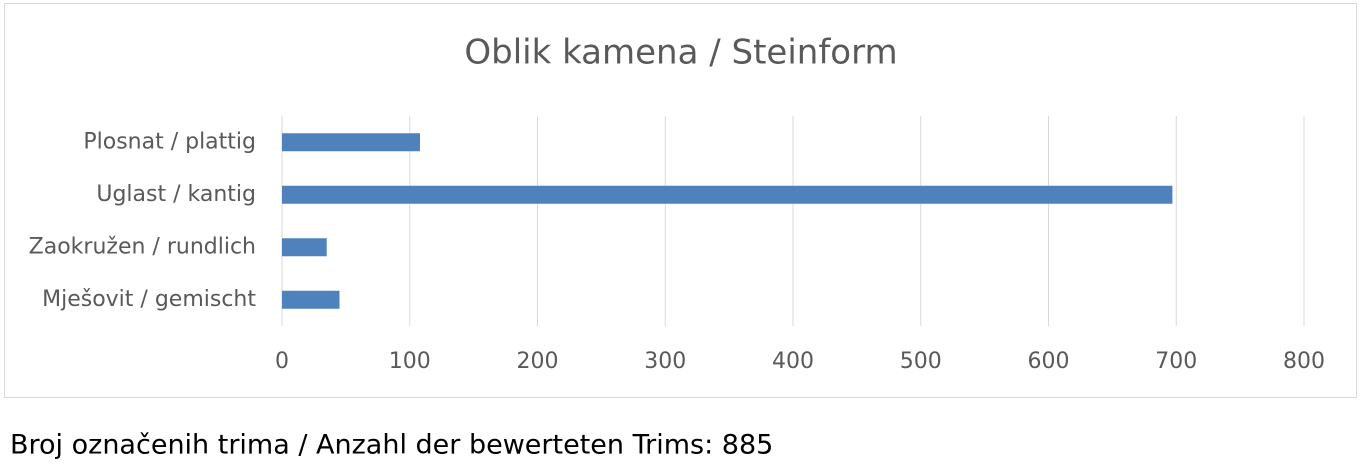 Image resolution: width=1363 pixels, height=467 pixels. What do you see at coordinates (1049, 361) in the screenshot?
I see `x-tick-label: 600` at bounding box center [1049, 361].